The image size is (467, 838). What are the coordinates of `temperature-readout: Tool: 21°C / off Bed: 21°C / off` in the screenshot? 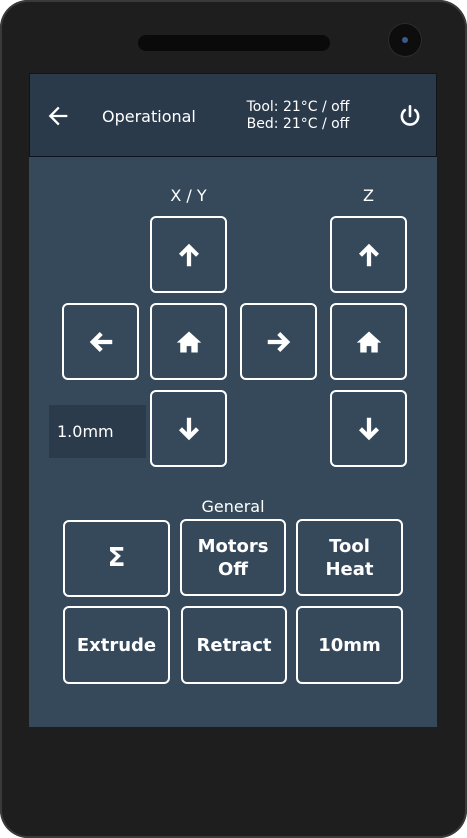 It's located at (298, 116).